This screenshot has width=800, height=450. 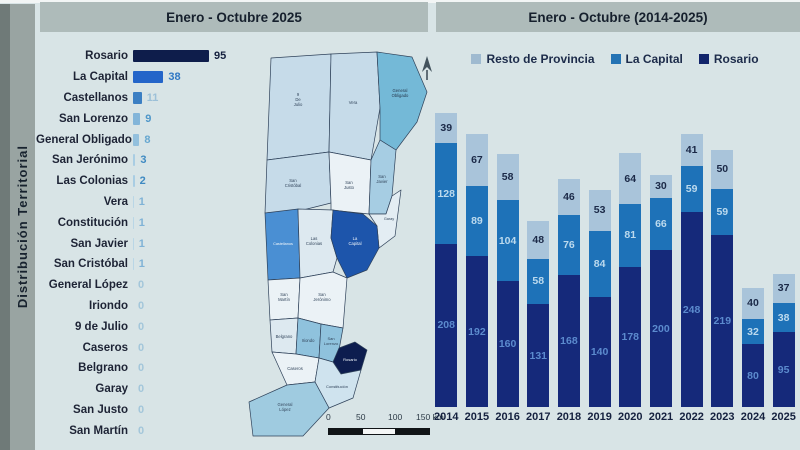 What do you see at coordinates (361, 417) in the screenshot?
I see `scale-label: 50` at bounding box center [361, 417].